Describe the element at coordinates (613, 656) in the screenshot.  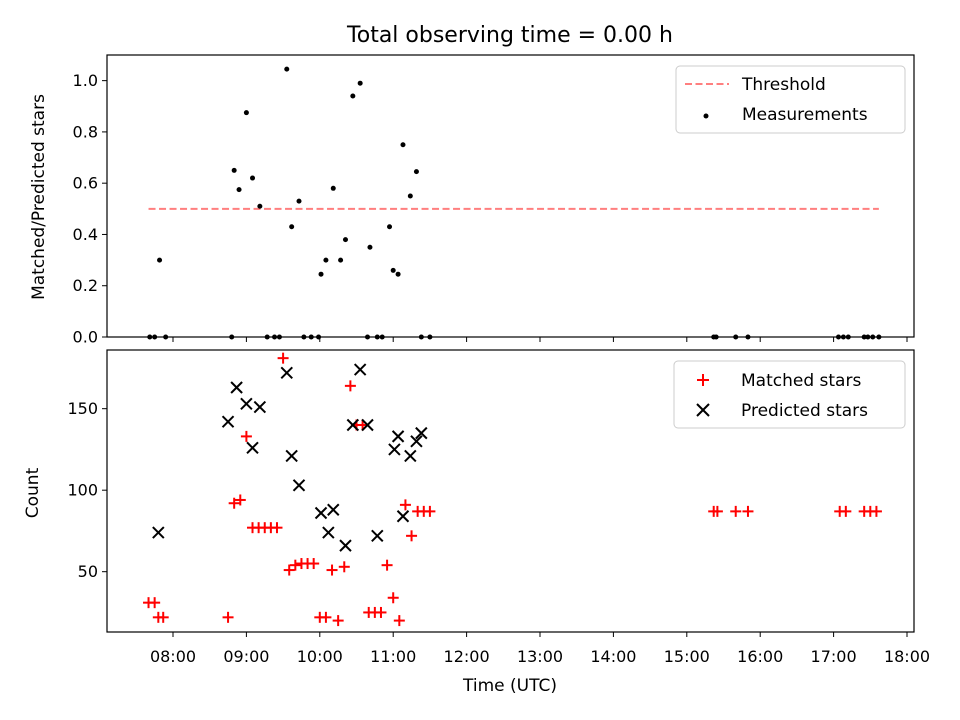
I see `x-tick-label: 14:00` at that location.